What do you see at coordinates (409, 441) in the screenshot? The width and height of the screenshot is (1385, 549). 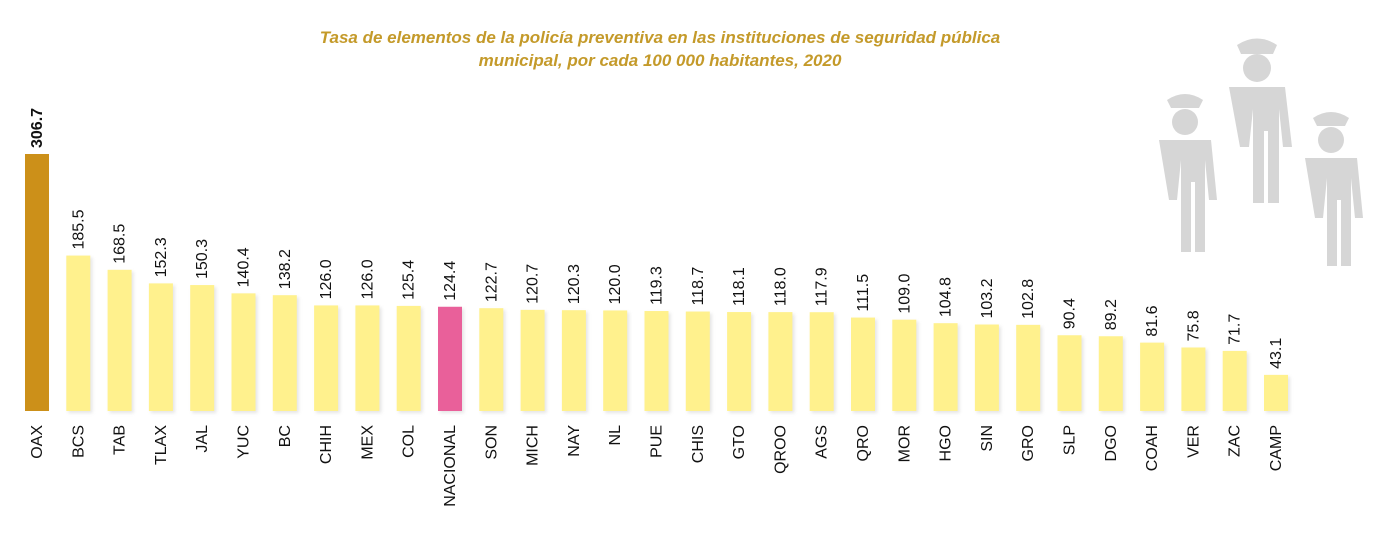 I see `category-label-col: COL` at bounding box center [409, 441].